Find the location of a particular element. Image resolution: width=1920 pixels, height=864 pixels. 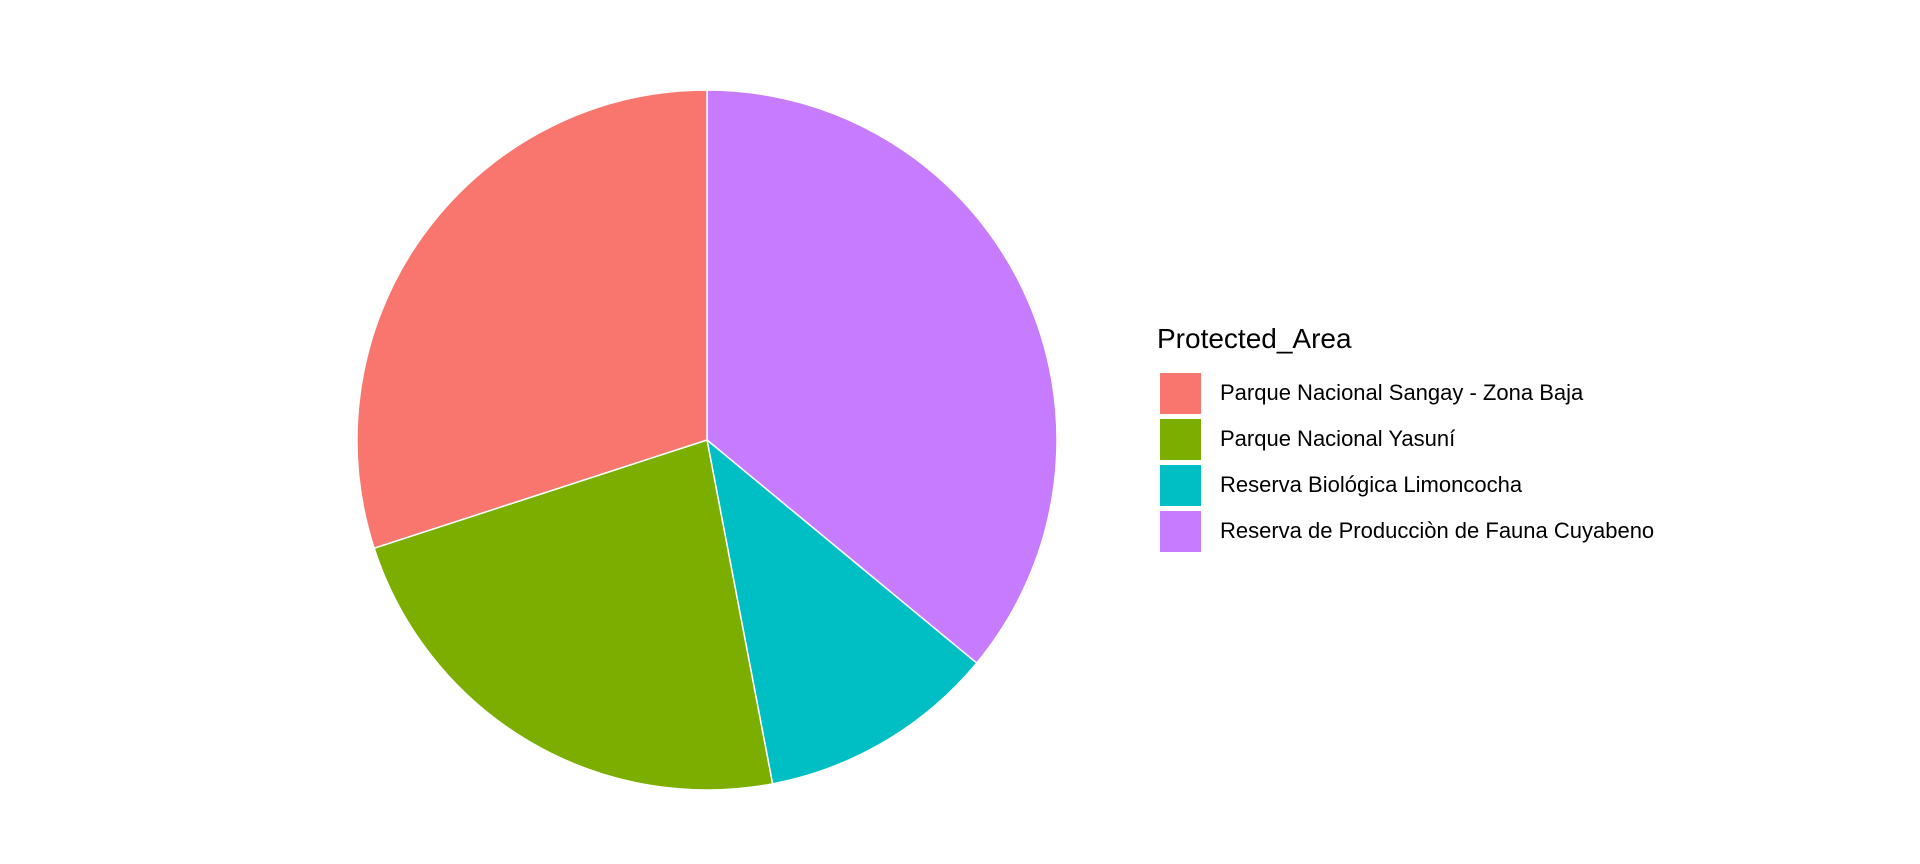

legend-label: Reserva Biológica Limoncocha is located at coordinates (1371, 484).